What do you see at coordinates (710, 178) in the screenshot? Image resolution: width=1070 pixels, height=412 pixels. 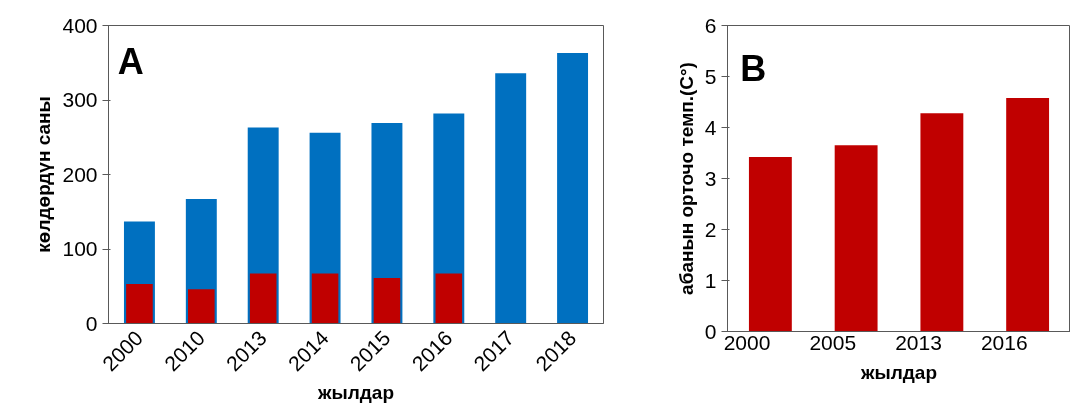 I see `y-tick-label: 3` at bounding box center [710, 178].